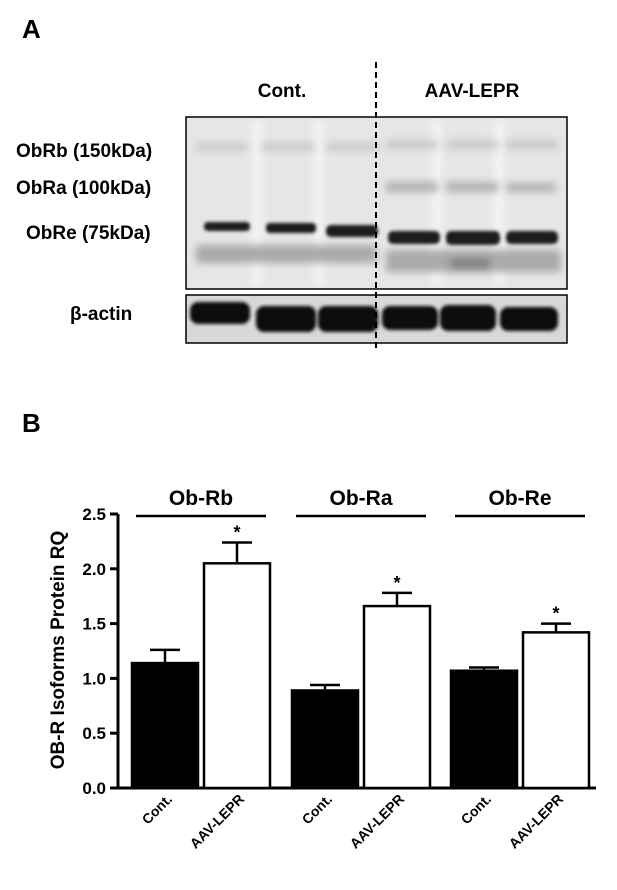 The width and height of the screenshot is (617, 890). What do you see at coordinates (361, 498) in the screenshot?
I see `group-title: Ob-Ra` at bounding box center [361, 498].